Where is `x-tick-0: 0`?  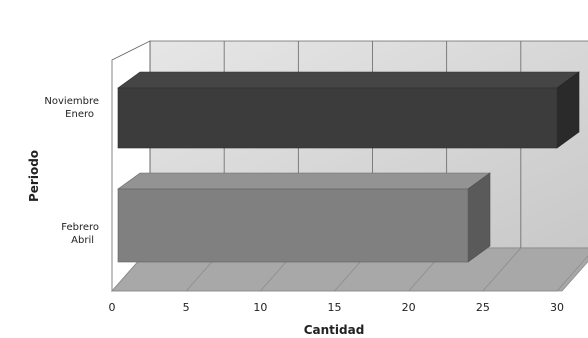
x-tick-0: 0 is located at coordinates (112, 307).